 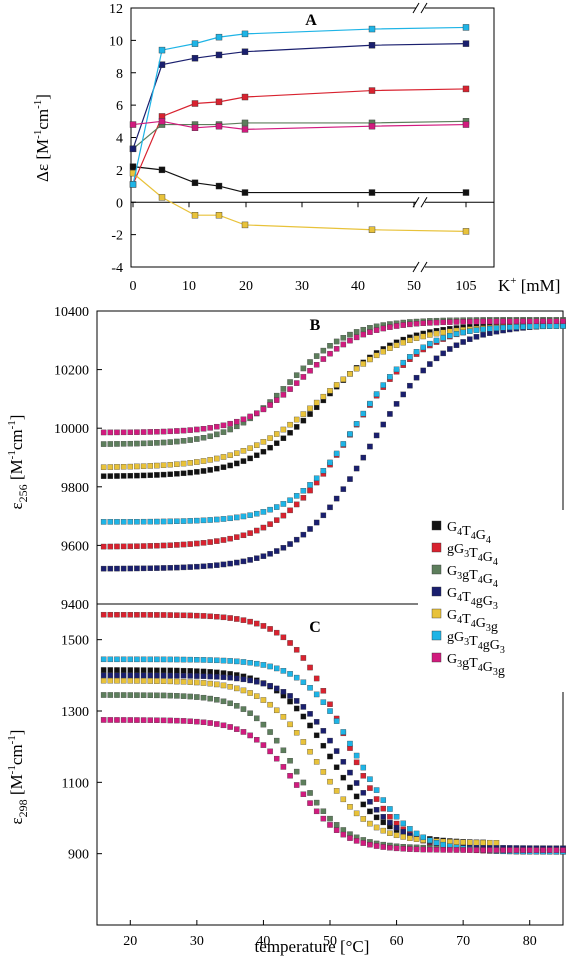 What do you see at coordinates (476, 643) in the screenshot?
I see `legend-label: gG3T4gG3` at bounding box center [476, 643].